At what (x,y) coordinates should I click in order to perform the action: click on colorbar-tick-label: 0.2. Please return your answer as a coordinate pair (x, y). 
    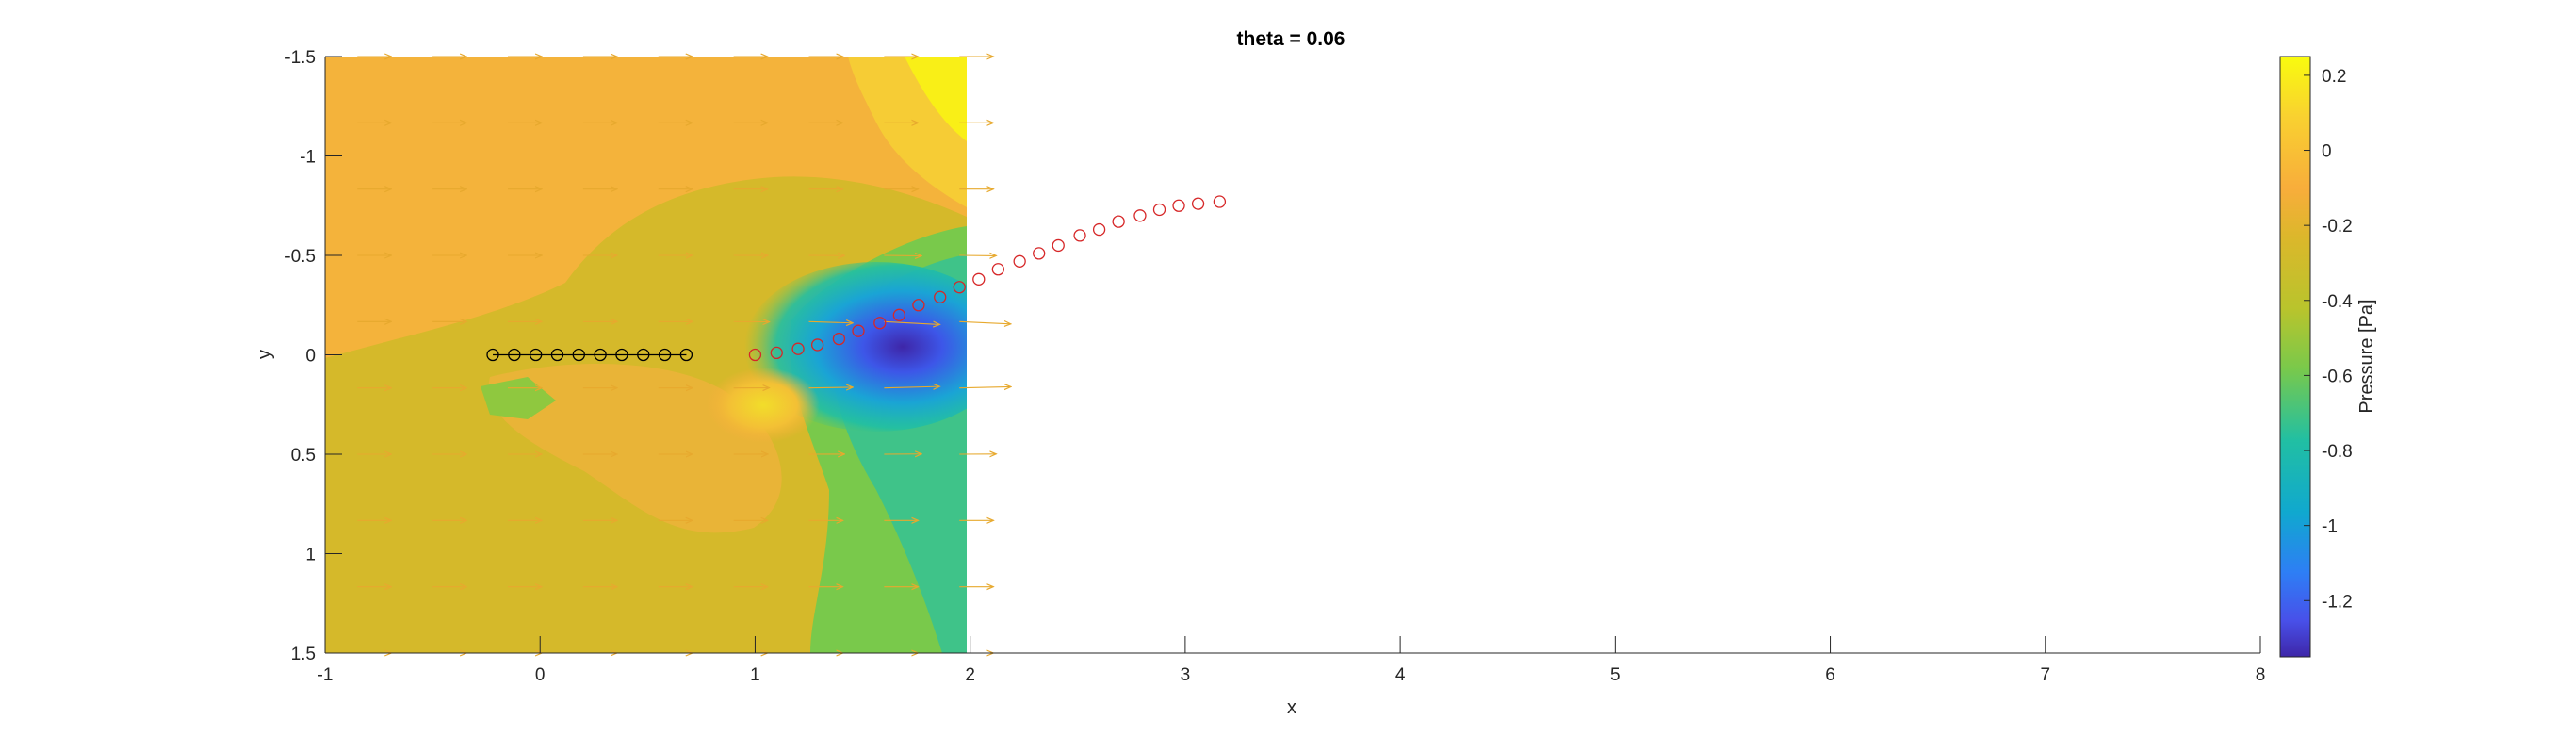
    Looking at the image, I should click on (2334, 77).